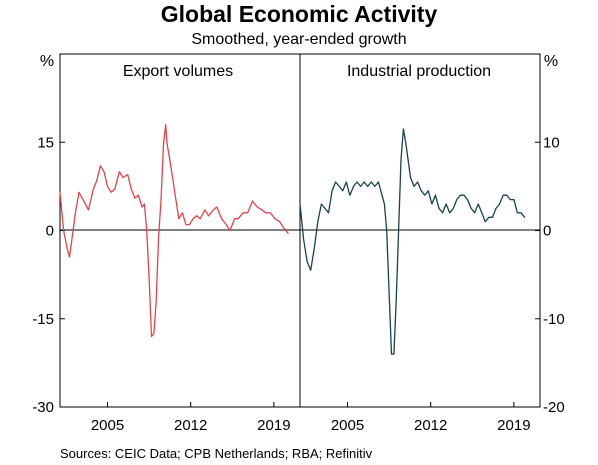 This screenshot has height=465, width=598. What do you see at coordinates (43, 319) in the screenshot?
I see `y-tick-label-left: -15` at bounding box center [43, 319].